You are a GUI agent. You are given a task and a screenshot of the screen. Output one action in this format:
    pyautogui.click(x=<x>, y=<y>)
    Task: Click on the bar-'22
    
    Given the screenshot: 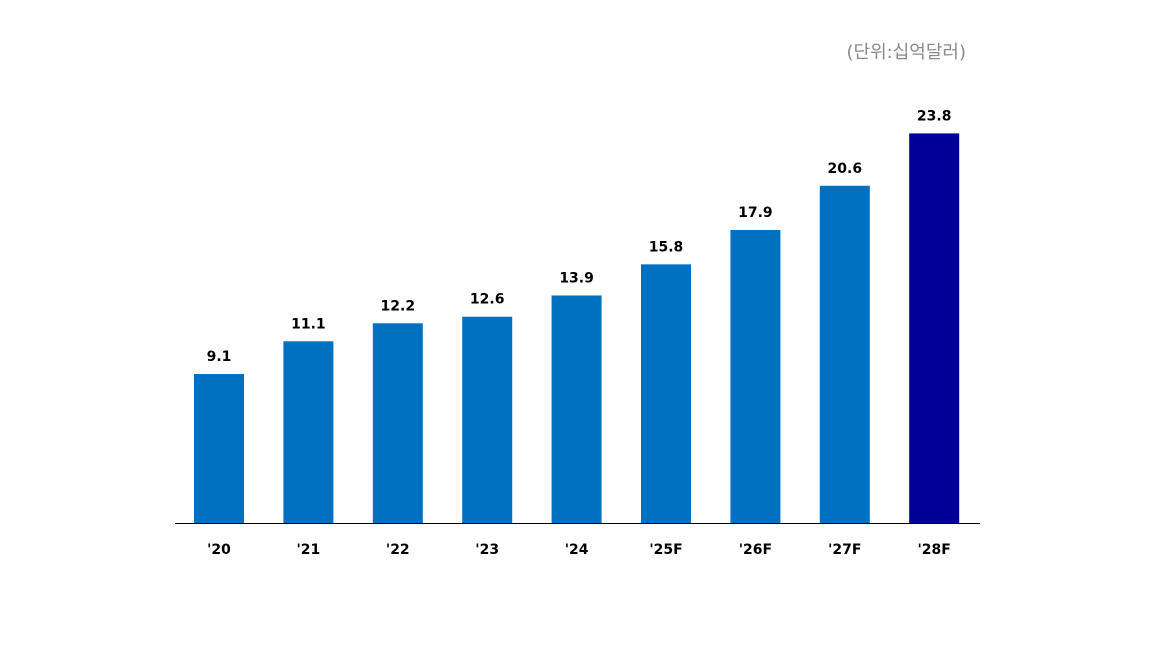 What is the action you would take?
    pyautogui.click(x=397, y=423)
    